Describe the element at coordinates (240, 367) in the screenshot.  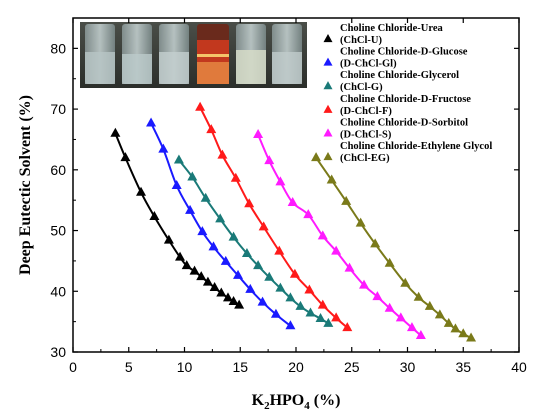
I see `x-tick-label: 15` at that location.